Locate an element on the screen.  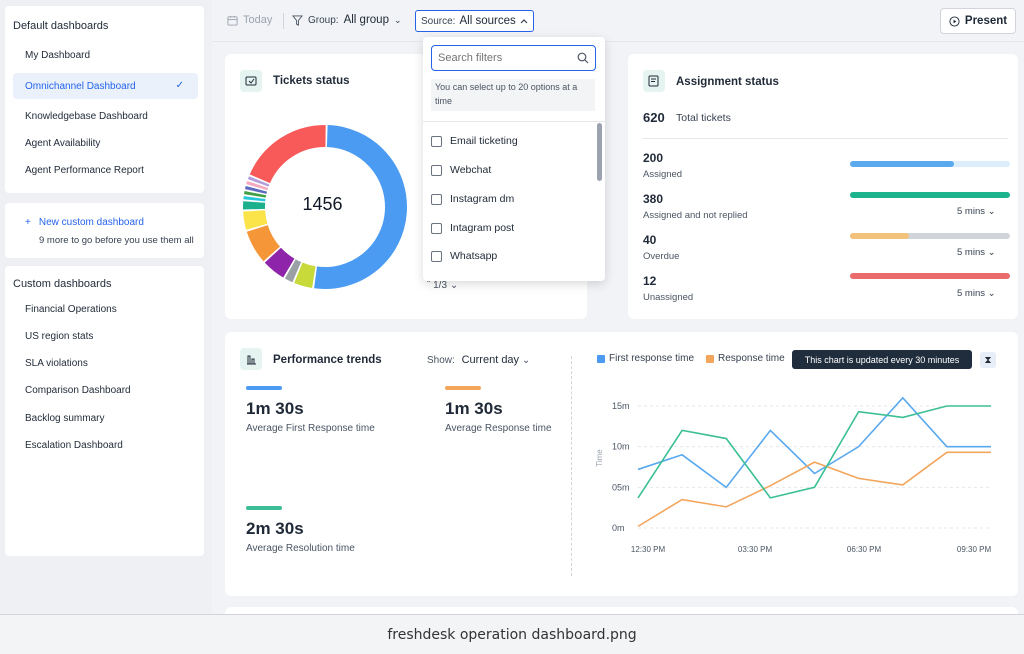
plus-icon: + is located at coordinates (28, 222).